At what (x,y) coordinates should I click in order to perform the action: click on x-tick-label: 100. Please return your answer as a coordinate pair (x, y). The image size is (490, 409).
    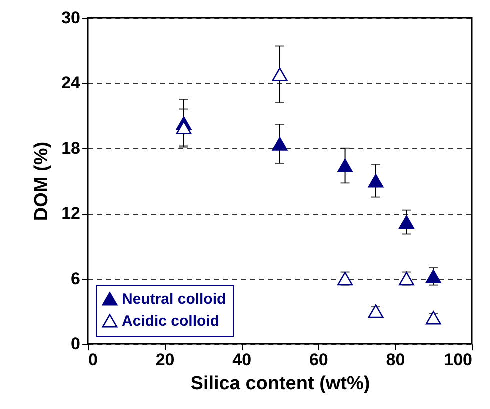
    Looking at the image, I should click on (458, 360).